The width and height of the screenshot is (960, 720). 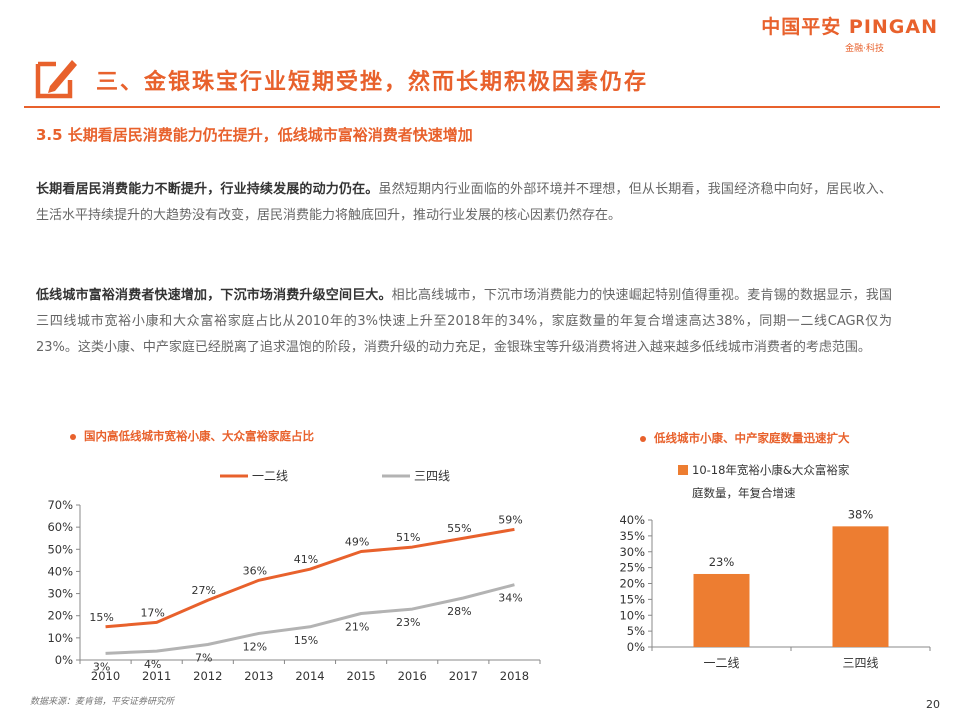 I want to click on data-label: 41%, so click(x=306, y=559).